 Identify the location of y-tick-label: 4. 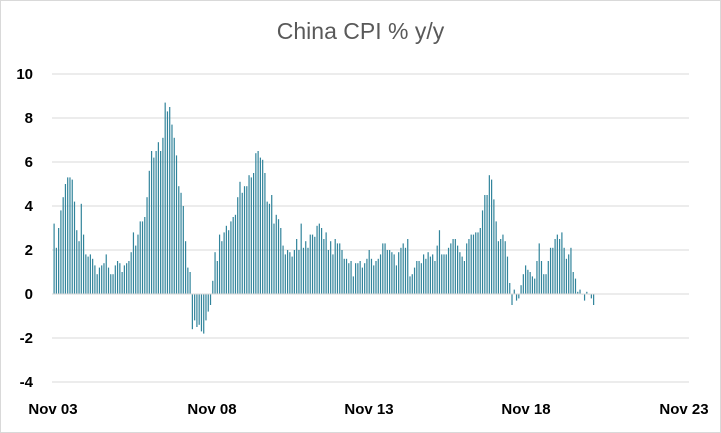
(29, 206).